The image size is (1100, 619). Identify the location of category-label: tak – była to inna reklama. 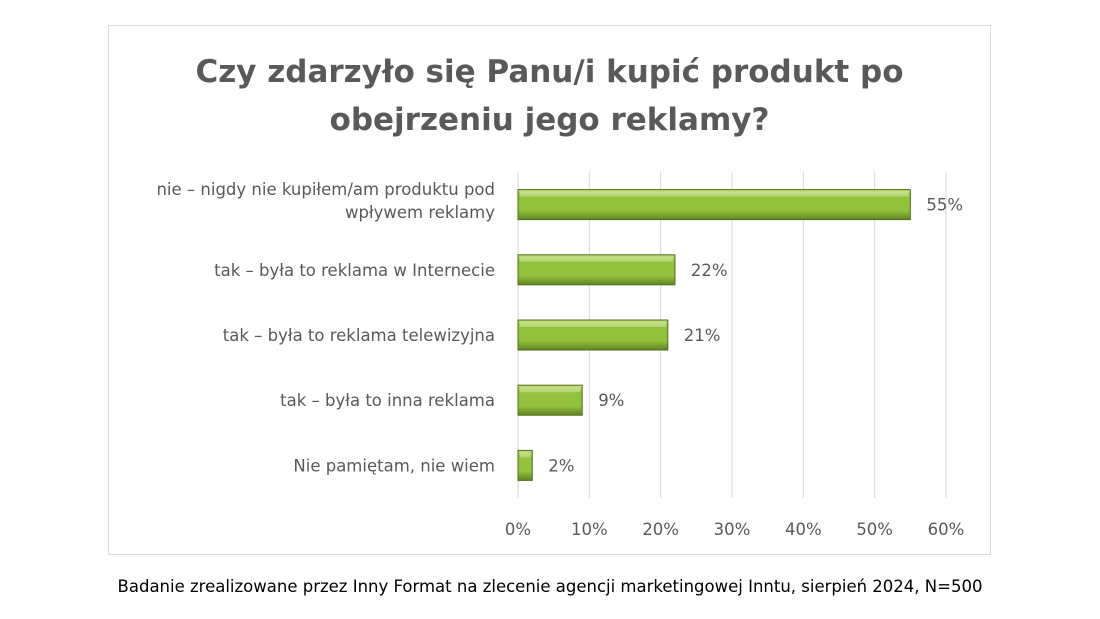
(387, 400).